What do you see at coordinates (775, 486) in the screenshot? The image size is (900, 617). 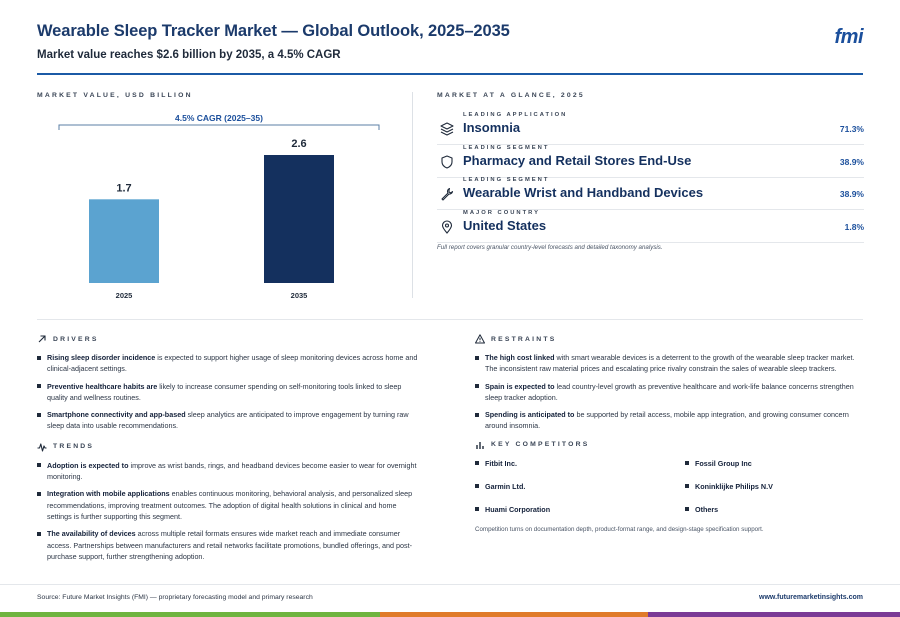 I see `competitor-item: Koninklijke Philips N.V` at bounding box center [775, 486].